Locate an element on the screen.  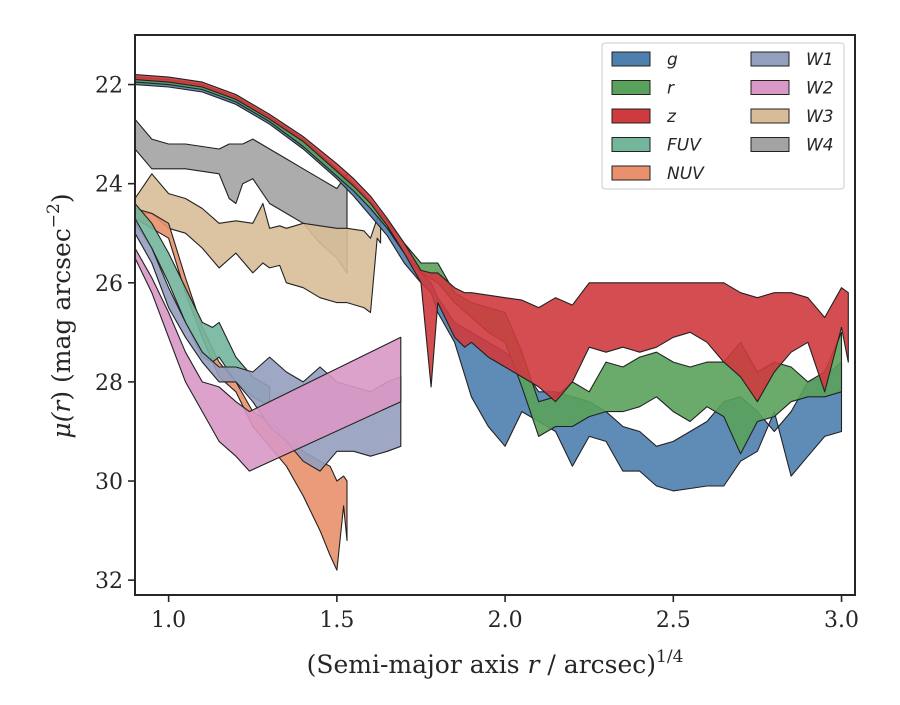
x-tick-label: 2.5 is located at coordinates (673, 620).